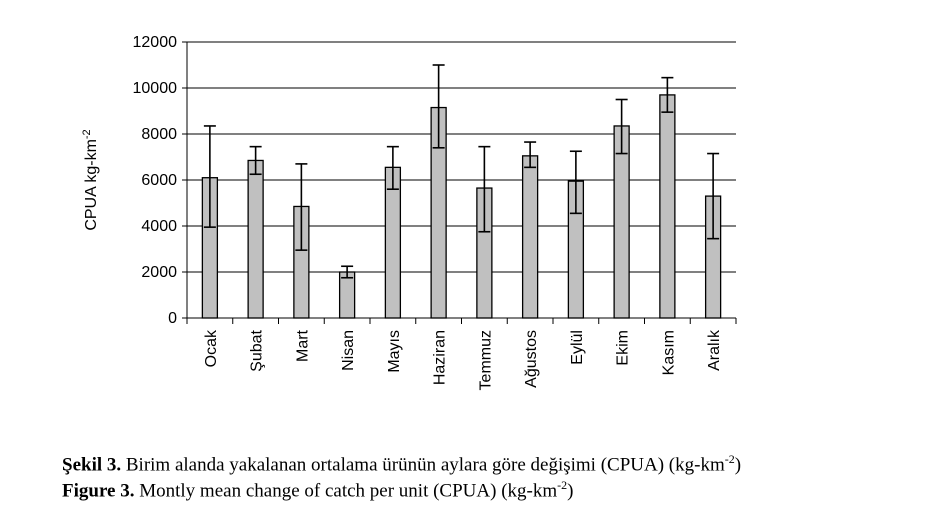  Describe the element at coordinates (668, 352) in the screenshot. I see `x-tick-label: Kasım` at that location.